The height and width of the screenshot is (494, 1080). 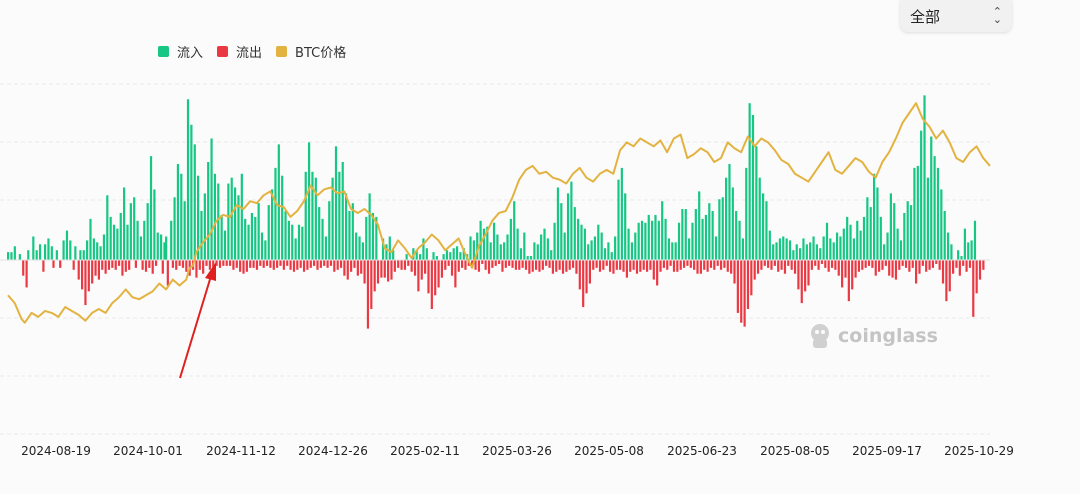 I want to click on x-tick-label: 2025-02-11, so click(x=425, y=451).